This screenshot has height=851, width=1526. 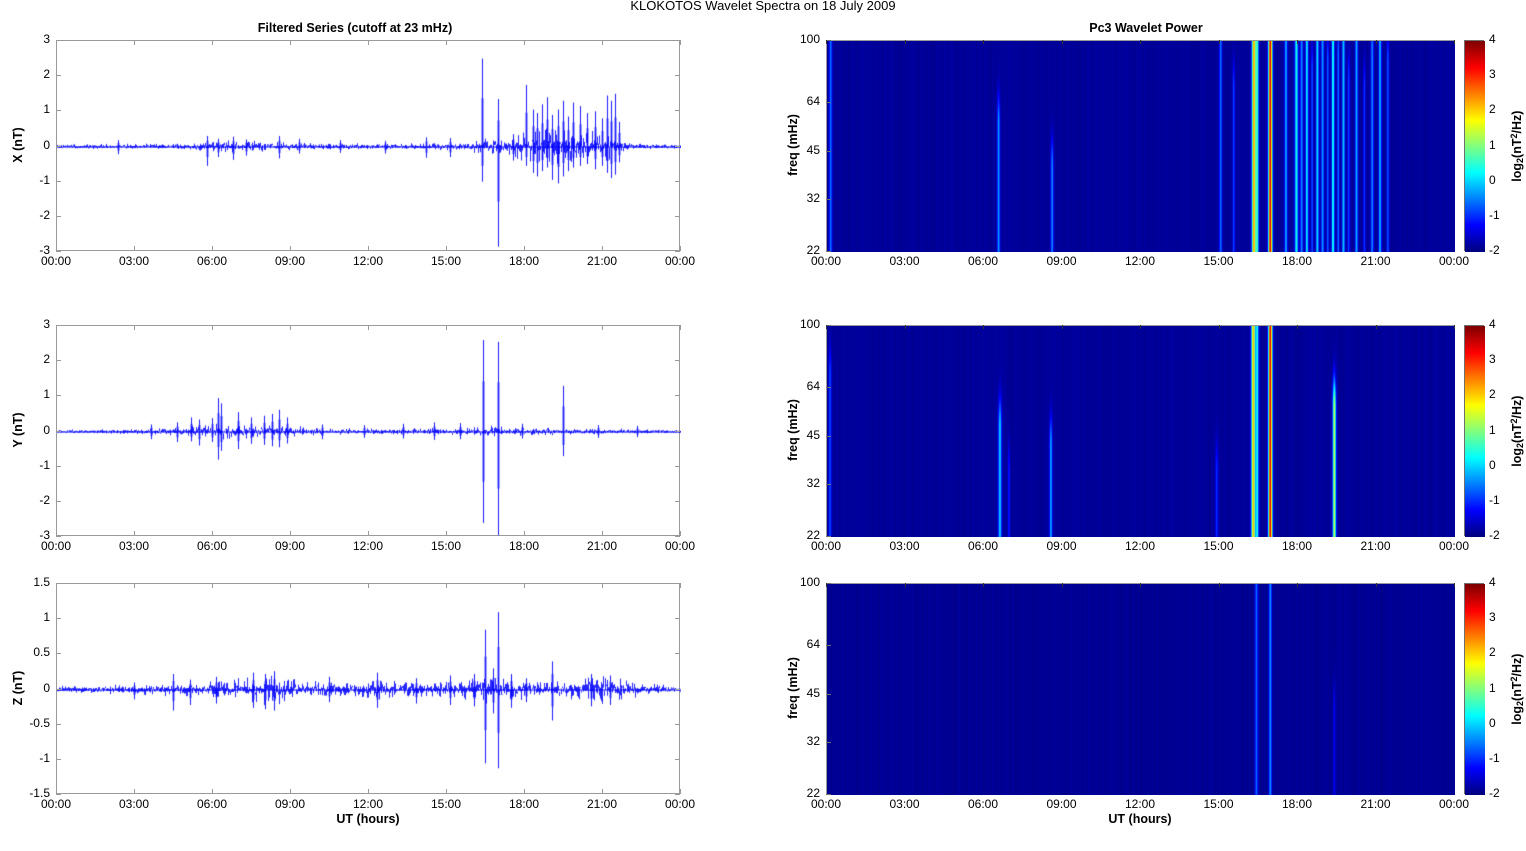 What do you see at coordinates (1492, 74) in the screenshot?
I see `colorbar-tick-label: 3` at bounding box center [1492, 74].